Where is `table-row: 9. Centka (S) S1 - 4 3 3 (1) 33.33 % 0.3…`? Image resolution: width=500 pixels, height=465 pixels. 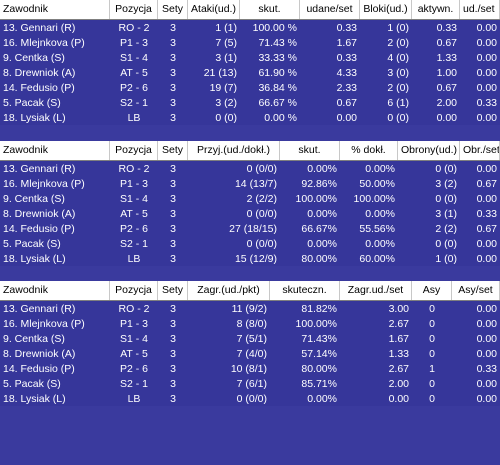 table-row: 9. Centka (S) S1 - 4 3 3 (1) 33.33 % 0.3… is located at coordinates (250, 57).